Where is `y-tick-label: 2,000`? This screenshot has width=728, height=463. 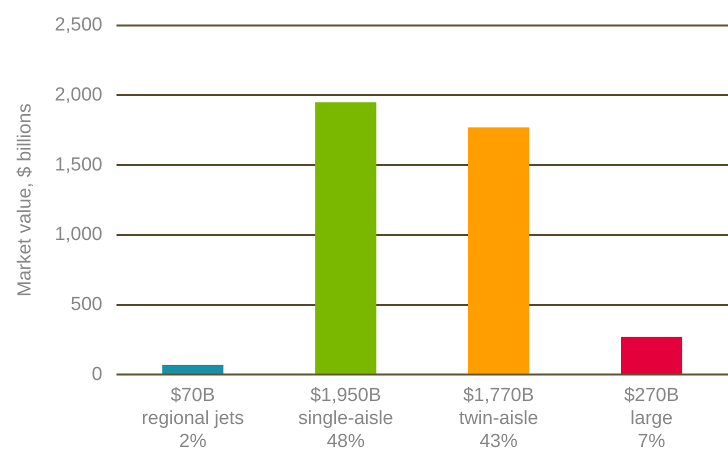
y-tick-label: 2,000 is located at coordinates (78, 95).